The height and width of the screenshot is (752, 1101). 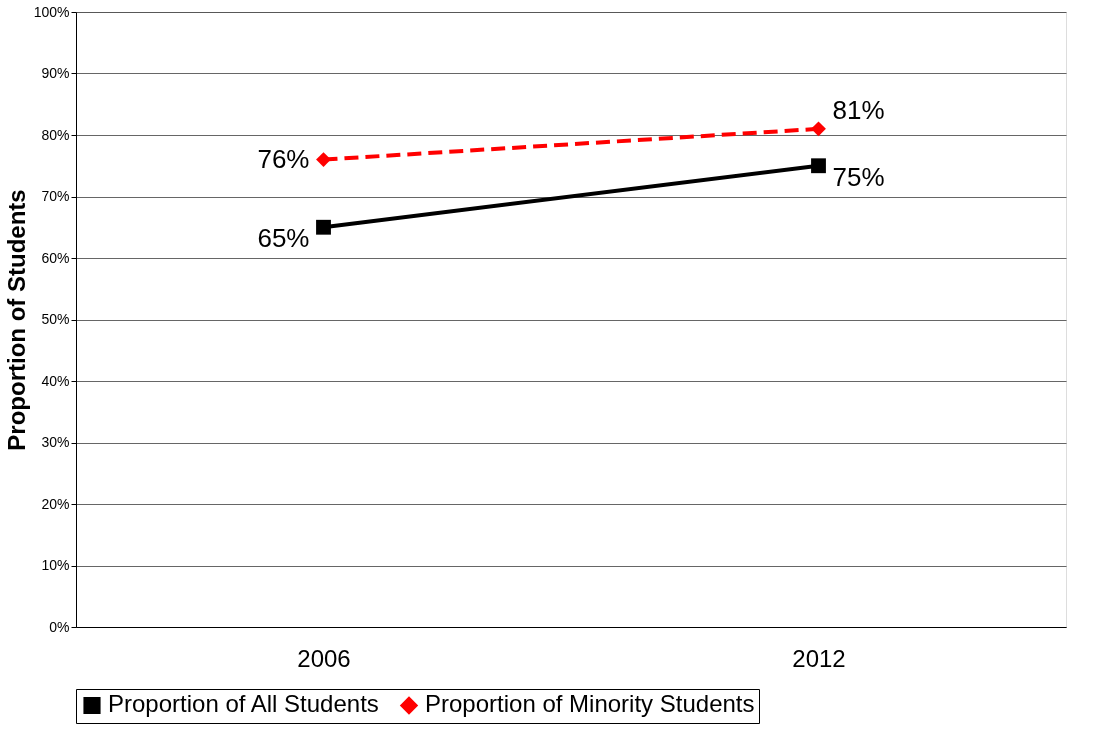 What do you see at coordinates (55, 503) in the screenshot?
I see `y-tick-label: 20%` at bounding box center [55, 503].